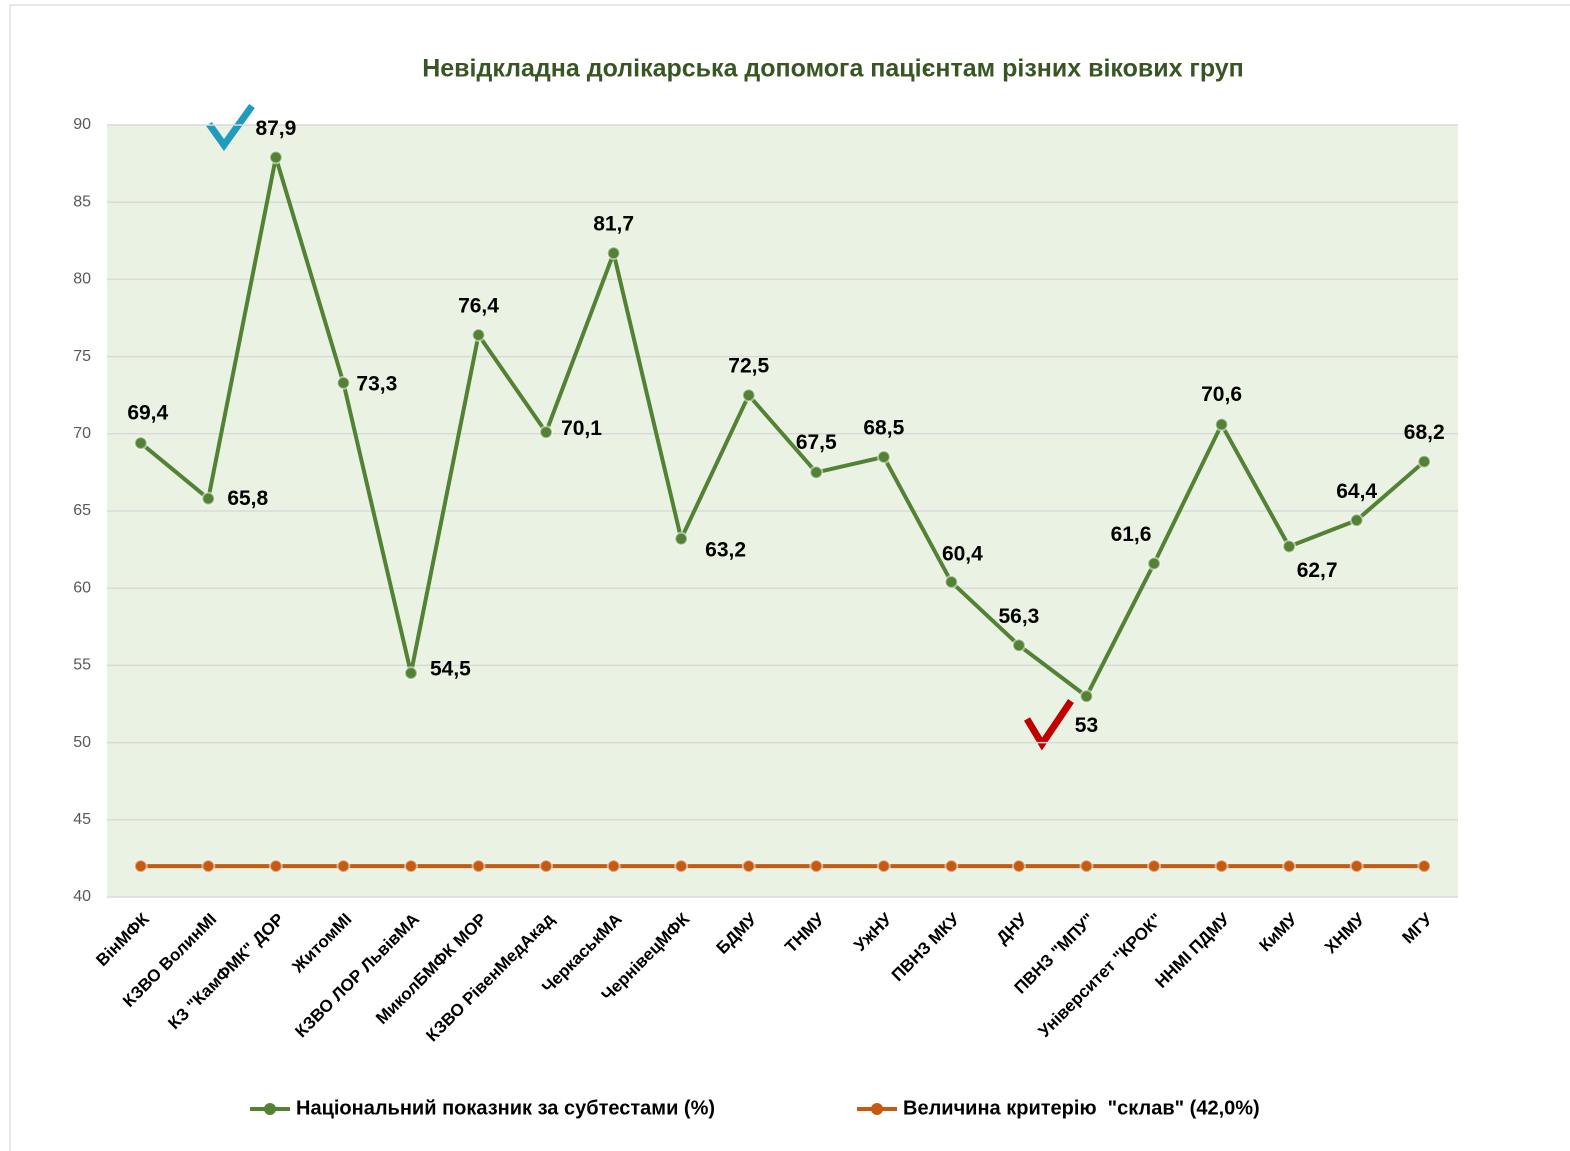 This screenshot has height=1151, width=1570. What do you see at coordinates (505, 1108) in the screenshot?
I see `legend-label: Національний показник за субтестами (%)` at bounding box center [505, 1108].